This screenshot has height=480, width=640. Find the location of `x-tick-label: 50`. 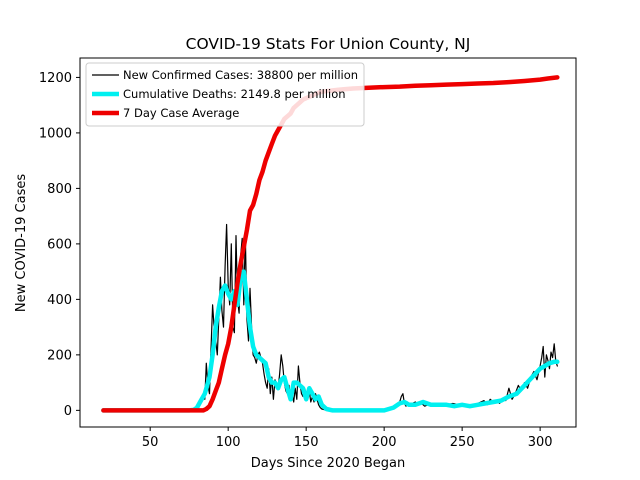

x-tick-label: 50 is located at coordinates (150, 442).